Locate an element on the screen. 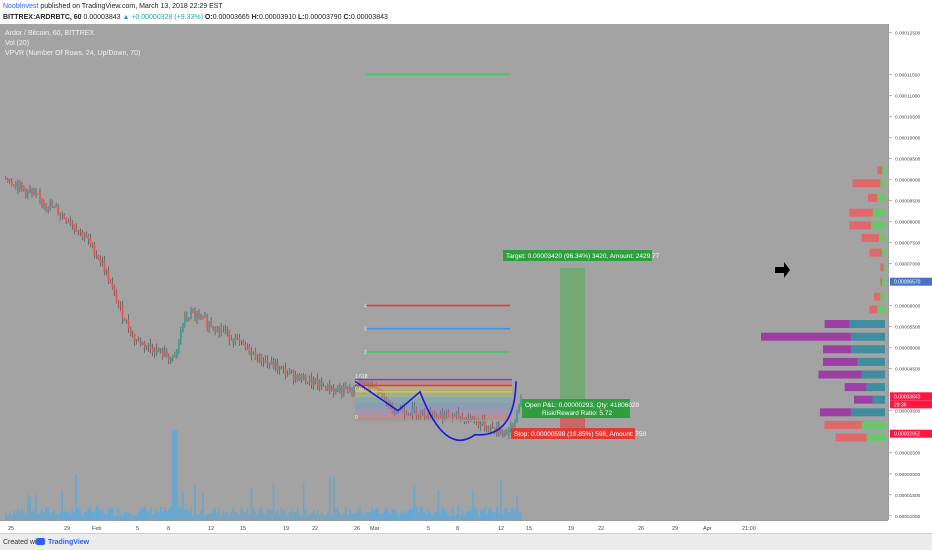  price-marker is located at coordinates (911, 433).